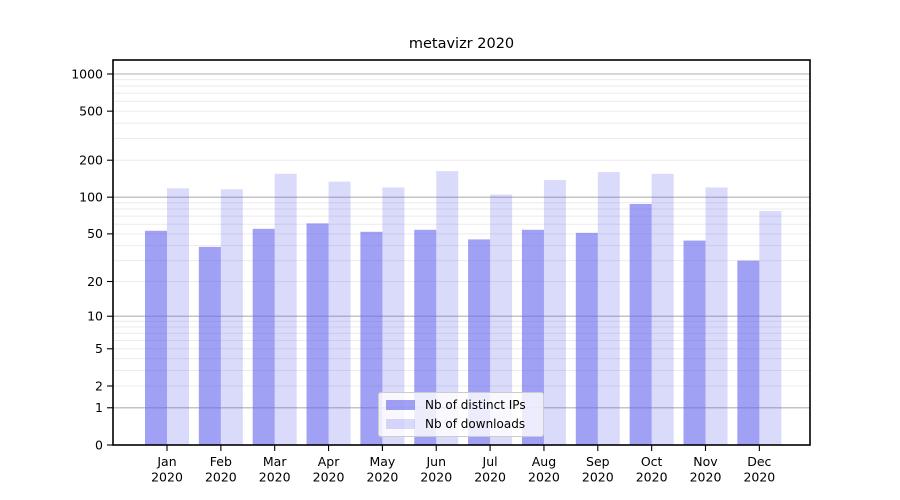 The image size is (900, 500). I want to click on y-tick-label: 10, so click(95, 316).